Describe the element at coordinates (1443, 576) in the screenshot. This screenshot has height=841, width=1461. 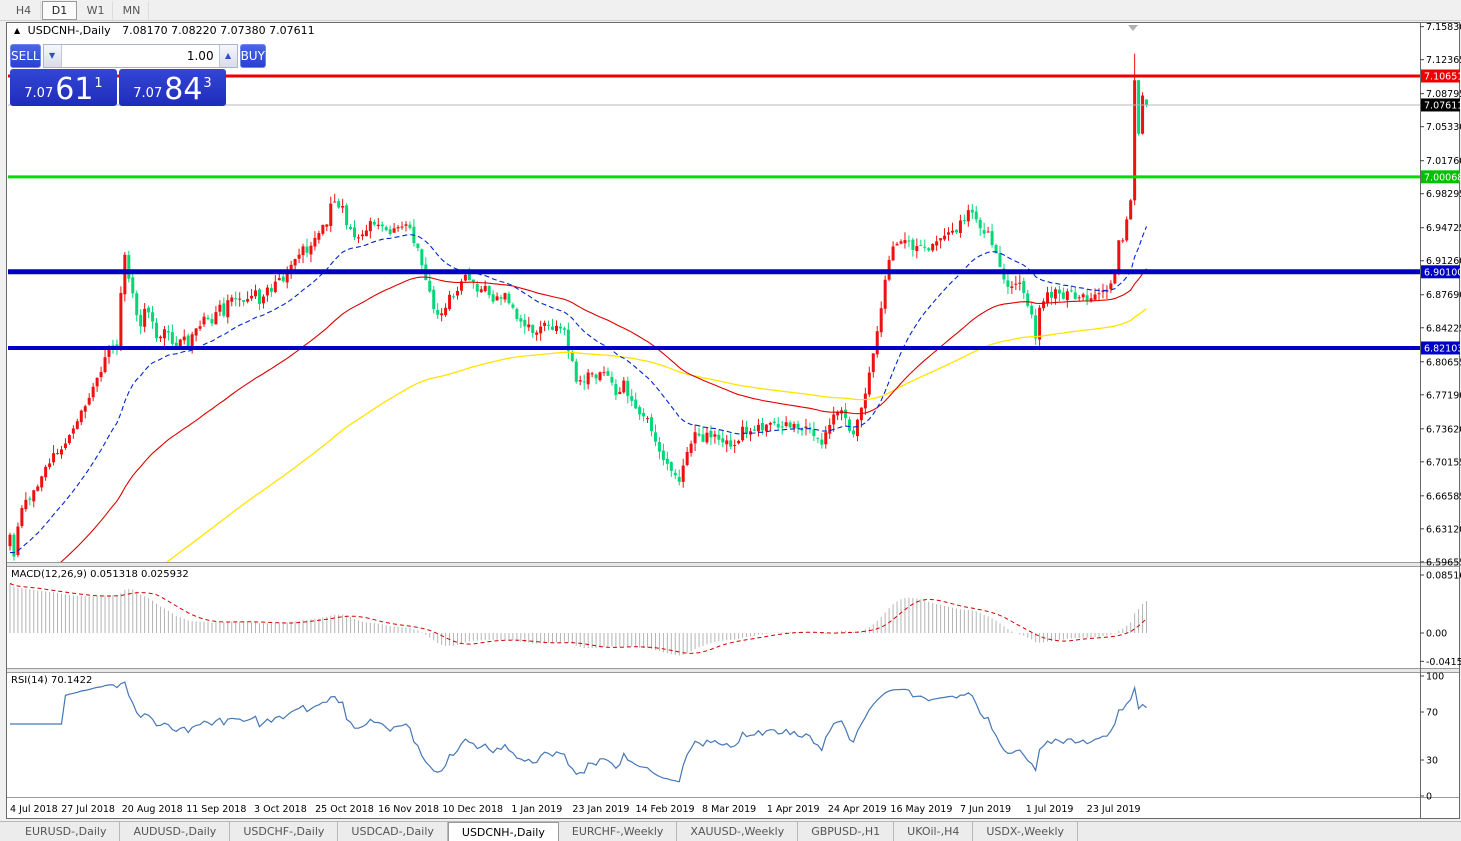
I see `svg-text: 0.085164` at that location.